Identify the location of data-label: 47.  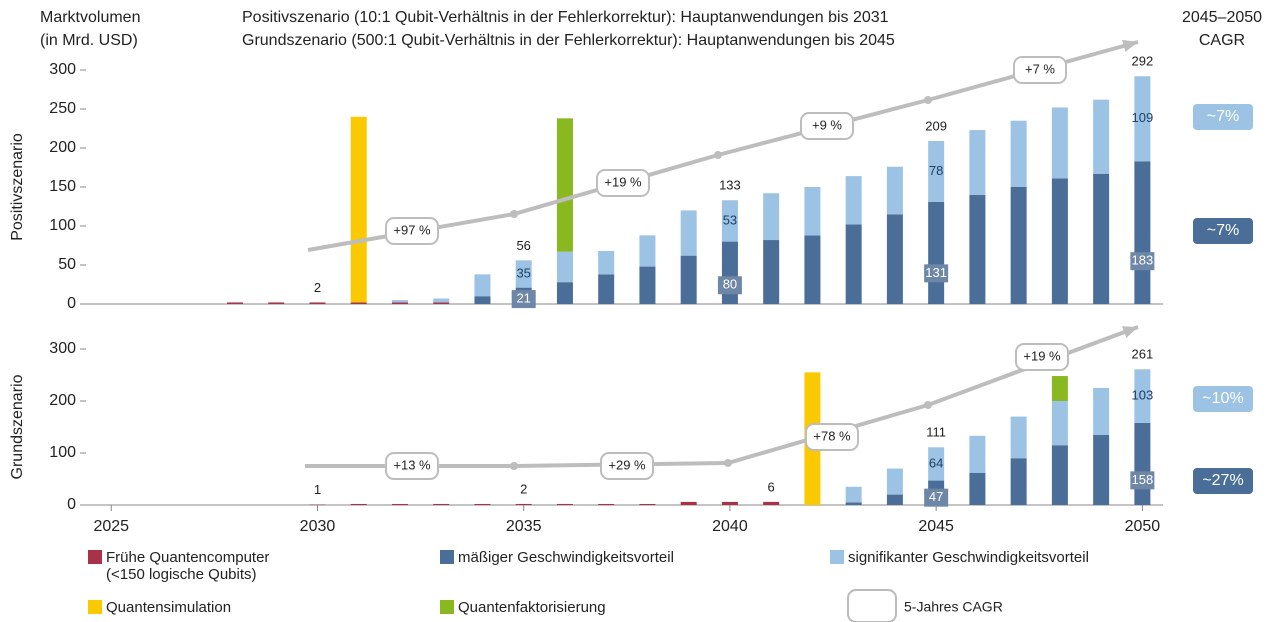
(936, 496).